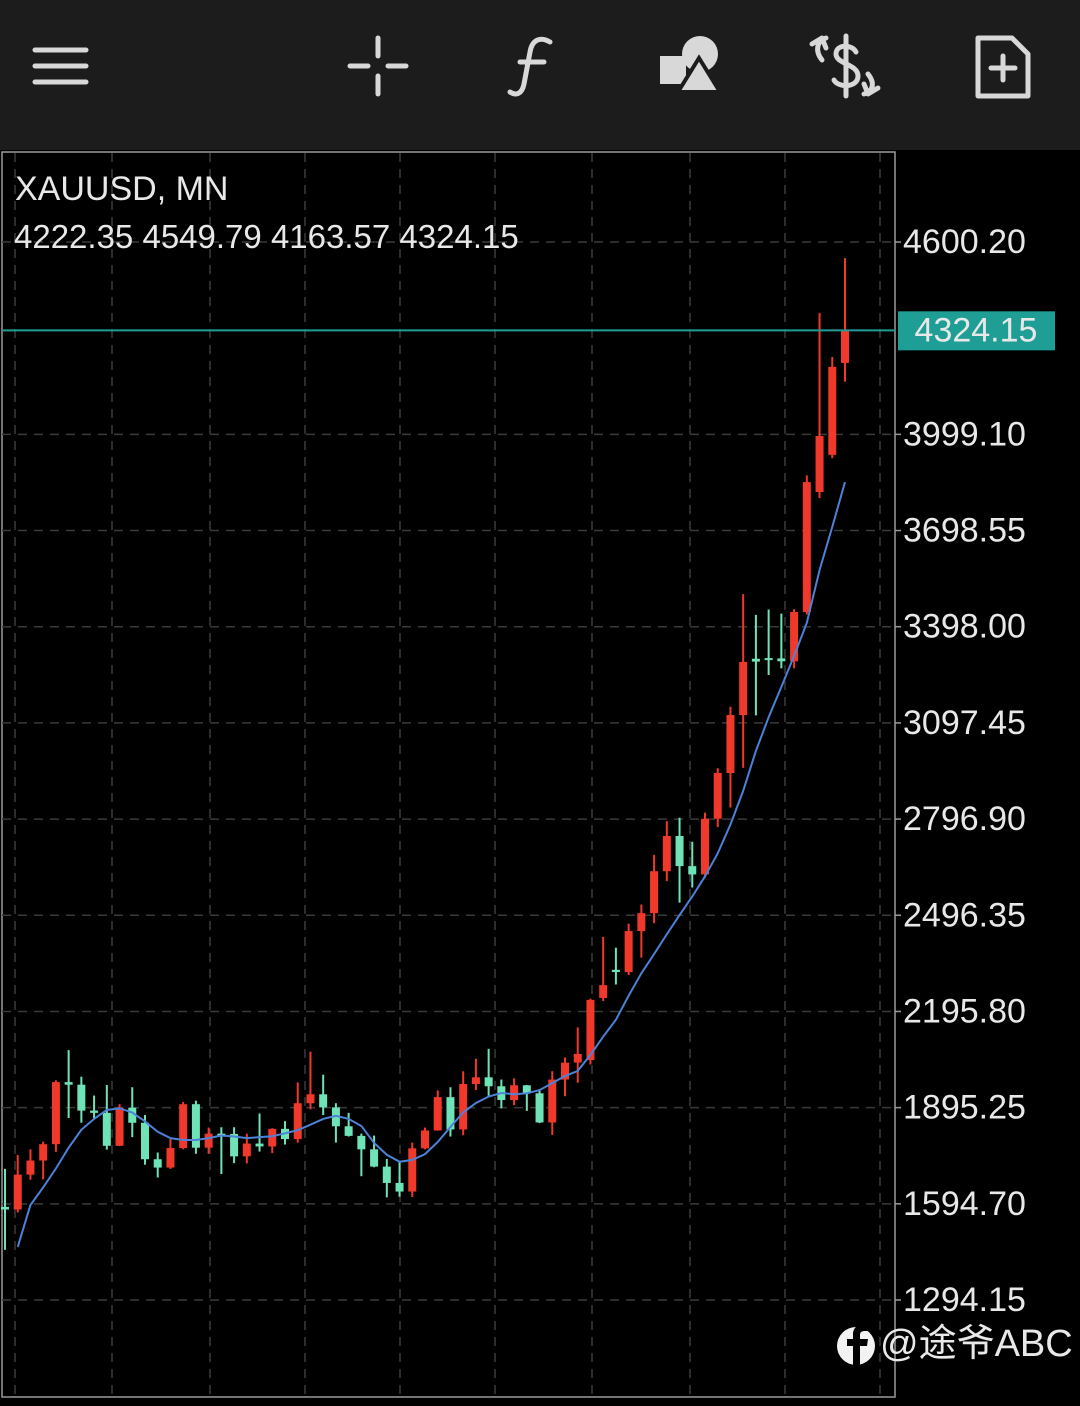 The height and width of the screenshot is (1406, 1080). Describe the element at coordinates (266, 236) in the screenshot. I see `ohlc-readout: 4222.35 4549.79 4163.57 4324.15` at that location.